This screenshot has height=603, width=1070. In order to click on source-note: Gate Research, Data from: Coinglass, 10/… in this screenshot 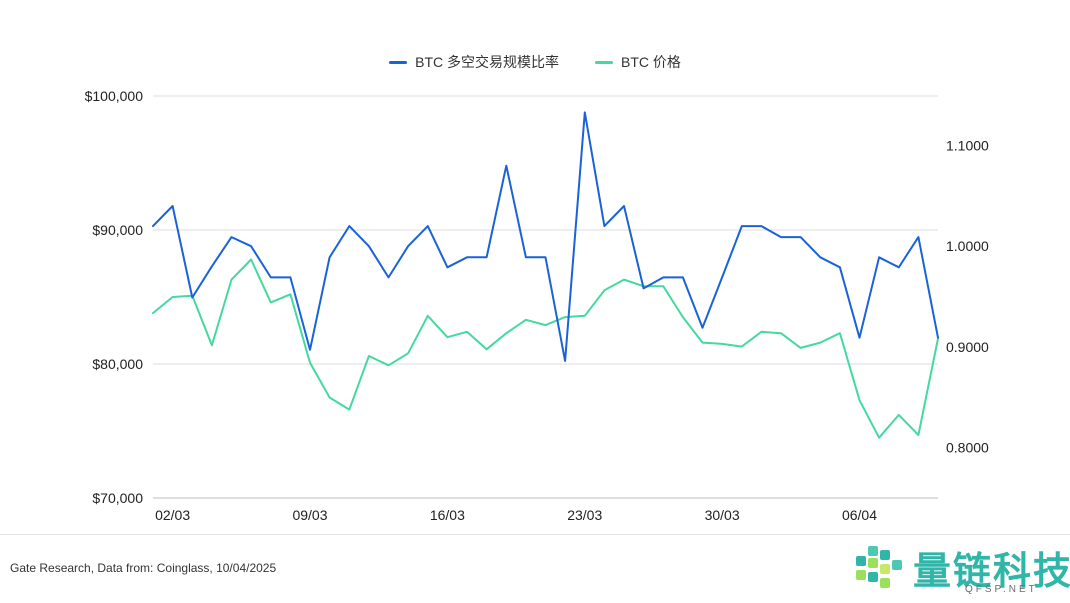, I will do `click(143, 568)`.